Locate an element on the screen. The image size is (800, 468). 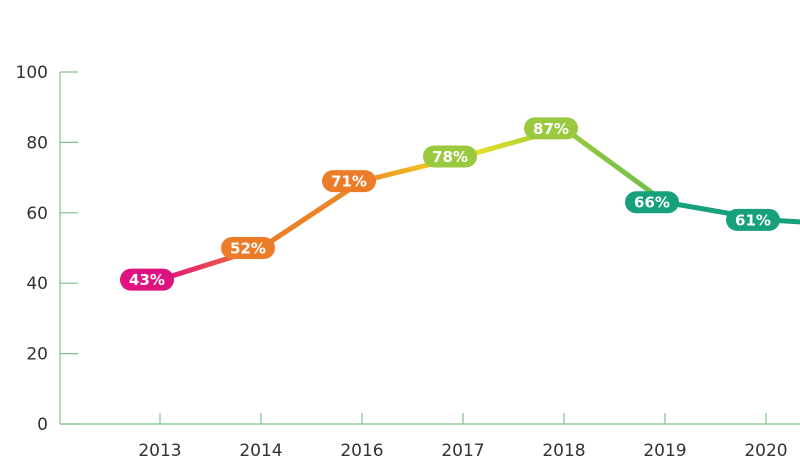
data-label: 66% is located at coordinates (652, 203).